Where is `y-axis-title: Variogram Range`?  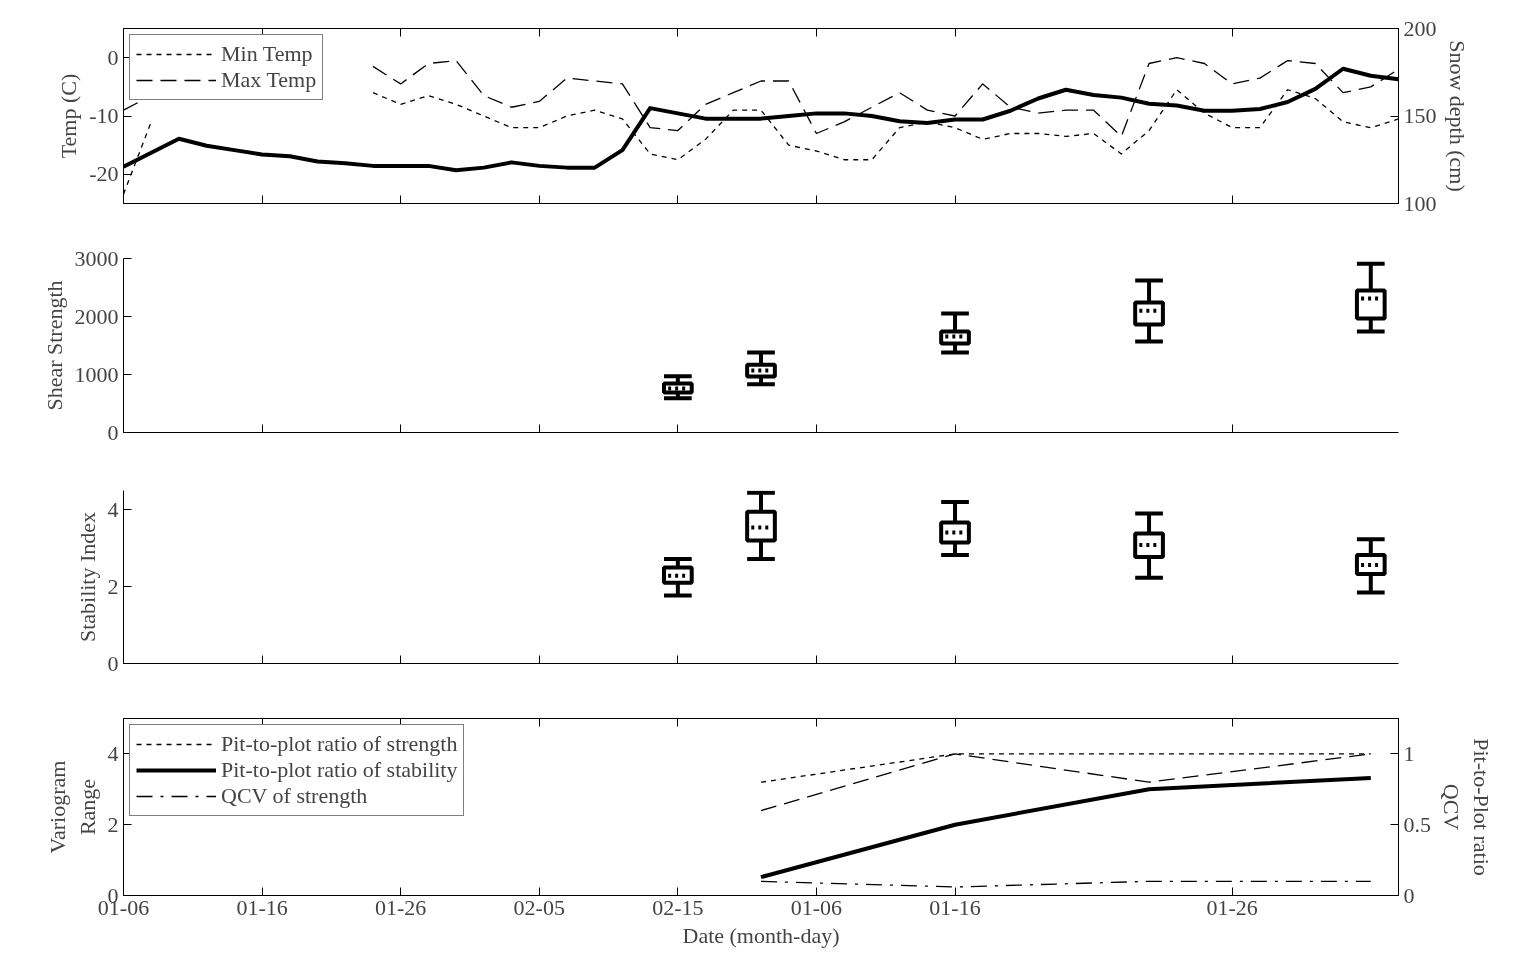
y-axis-title: Variogram Range is located at coordinates (72, 807).